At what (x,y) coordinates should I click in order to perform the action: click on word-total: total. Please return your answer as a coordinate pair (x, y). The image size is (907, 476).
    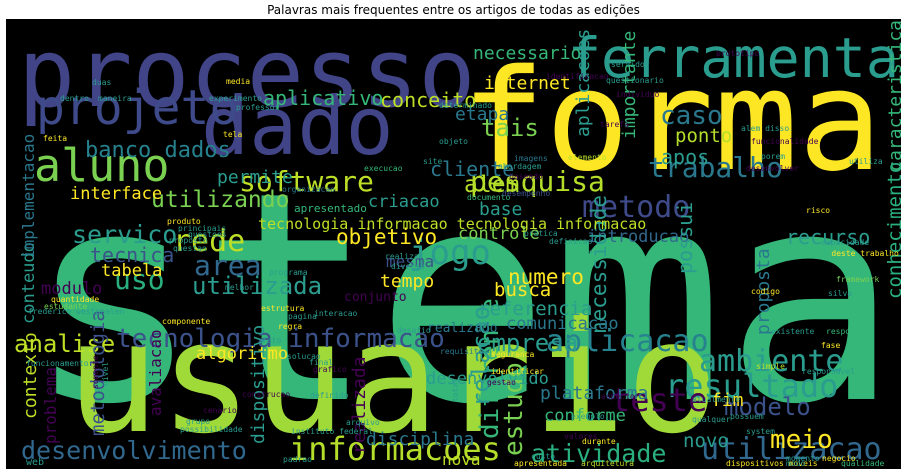
    Looking at the image, I should click on (455, 390).